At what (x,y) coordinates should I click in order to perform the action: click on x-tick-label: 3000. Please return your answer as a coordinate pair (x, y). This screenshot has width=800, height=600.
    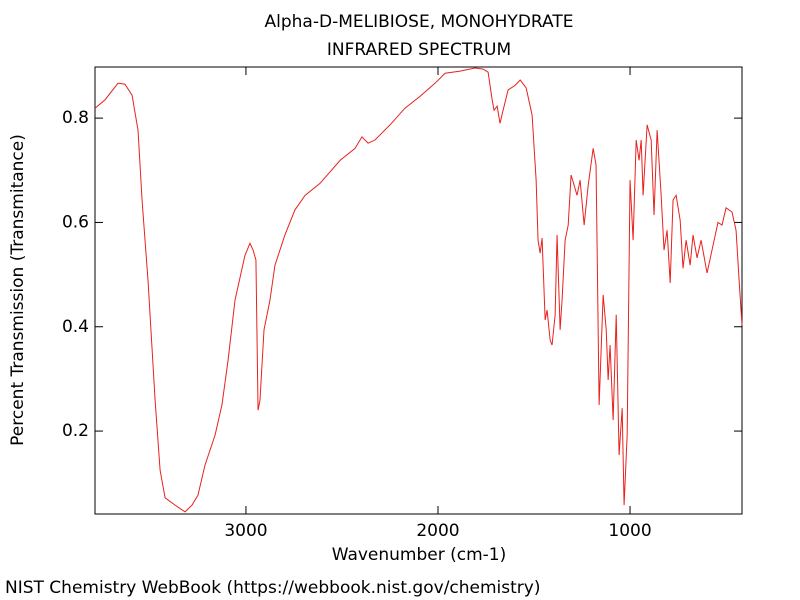
    Looking at the image, I should click on (245, 531).